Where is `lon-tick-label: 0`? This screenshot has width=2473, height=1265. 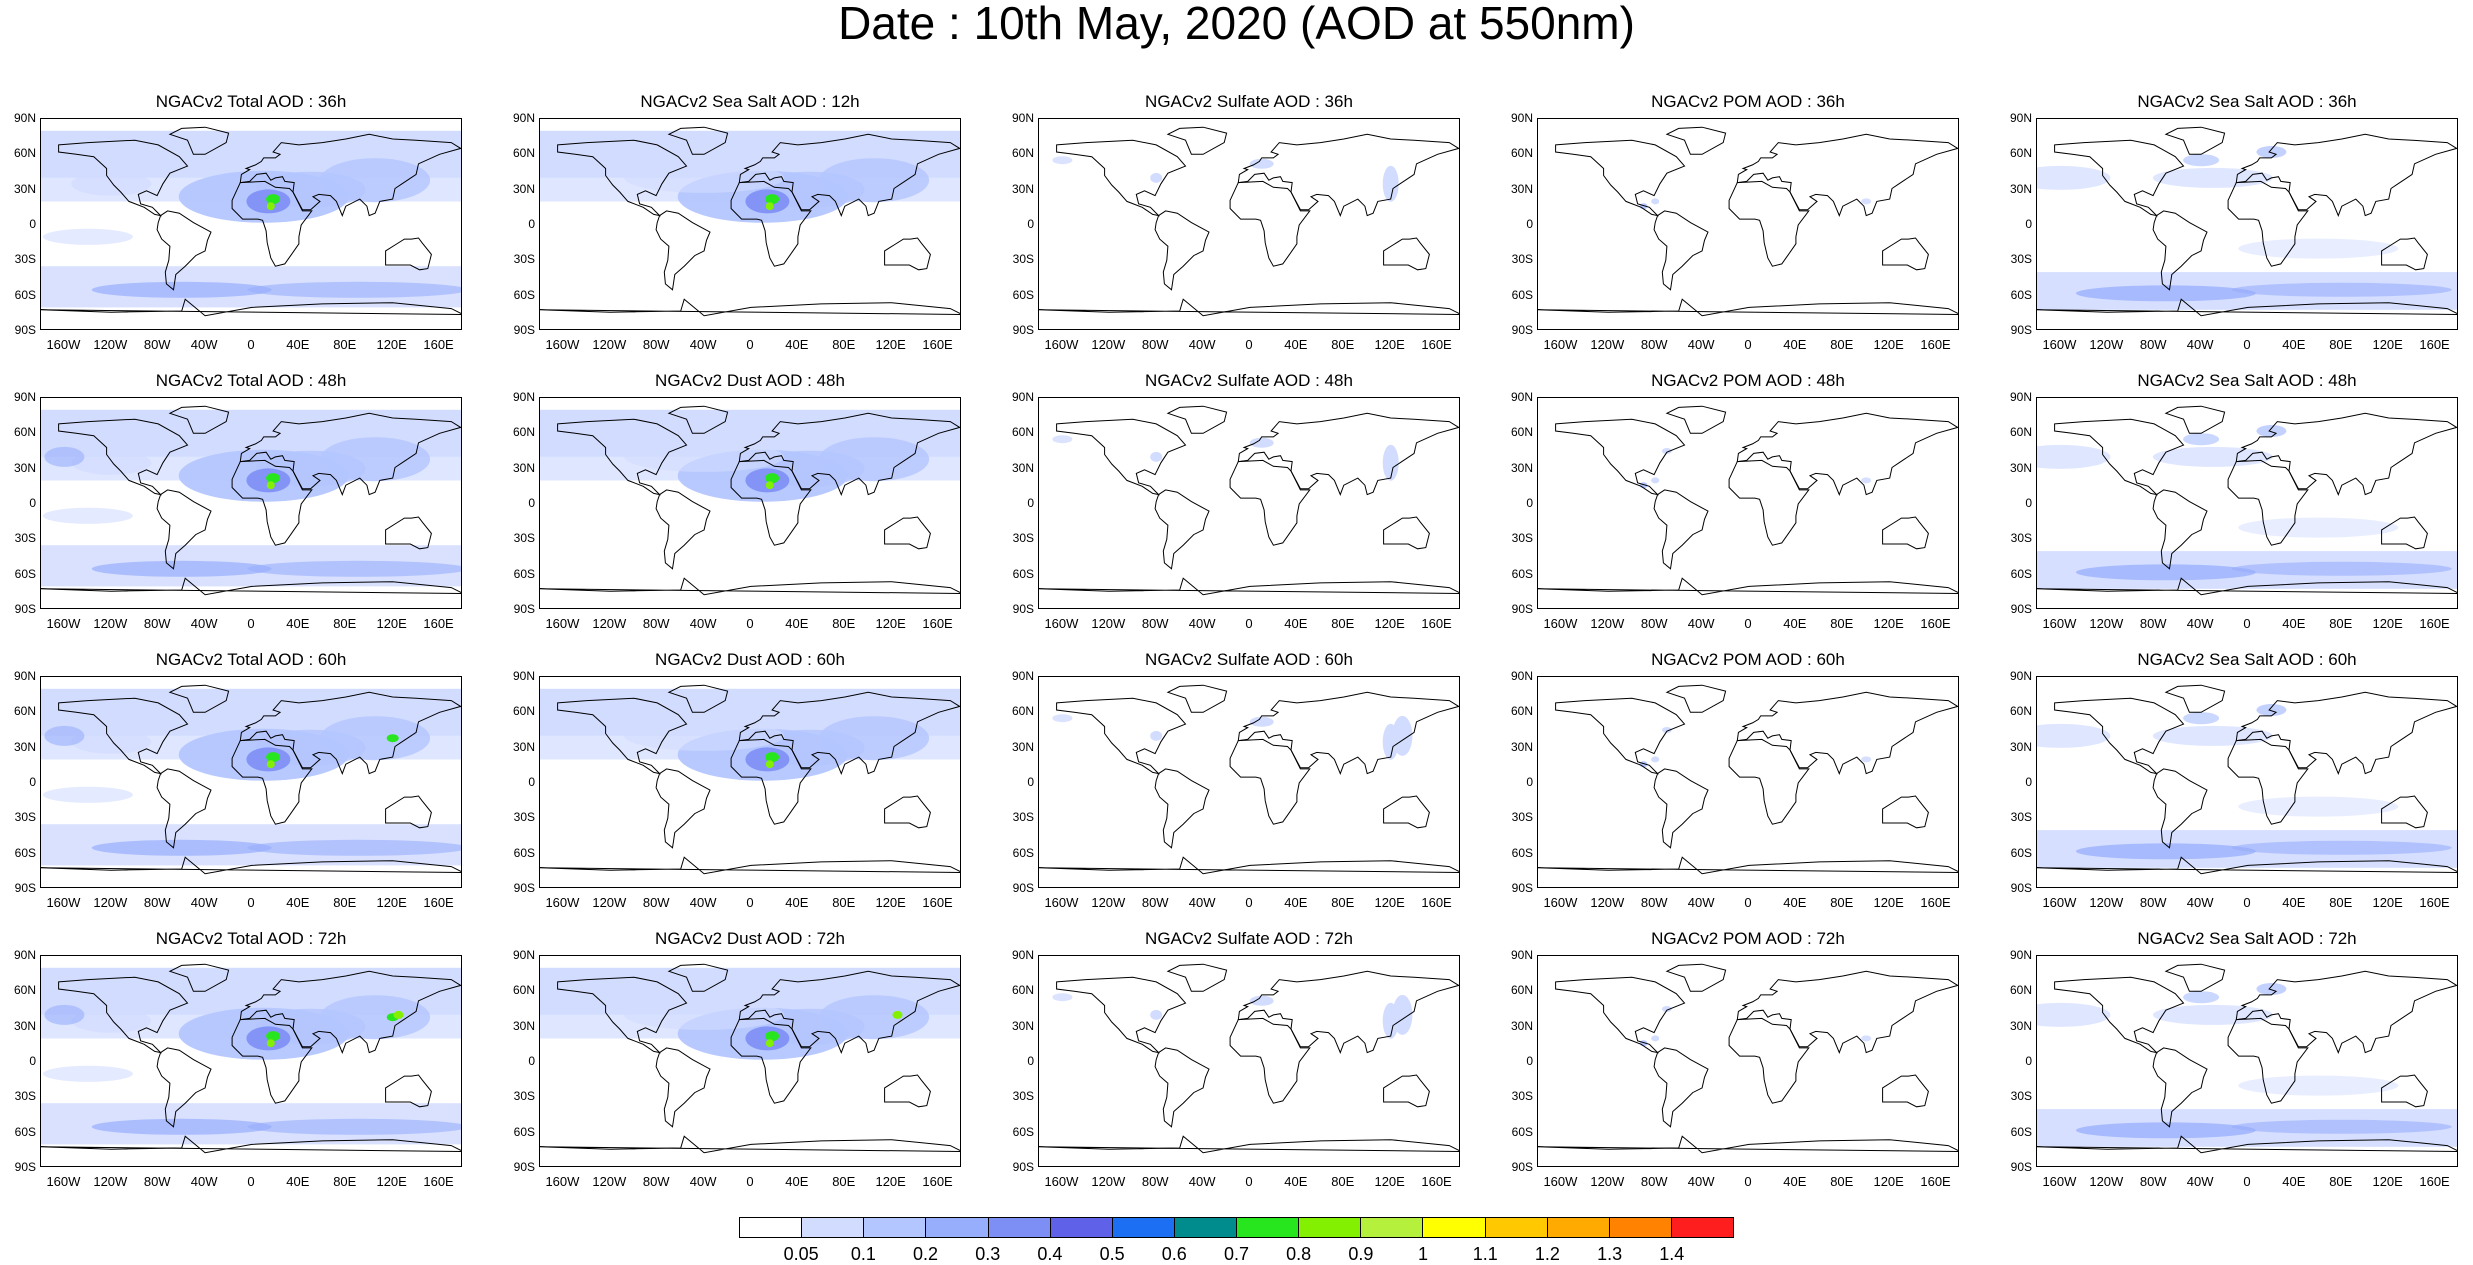
lon-tick-label: 0 is located at coordinates (750, 1181).